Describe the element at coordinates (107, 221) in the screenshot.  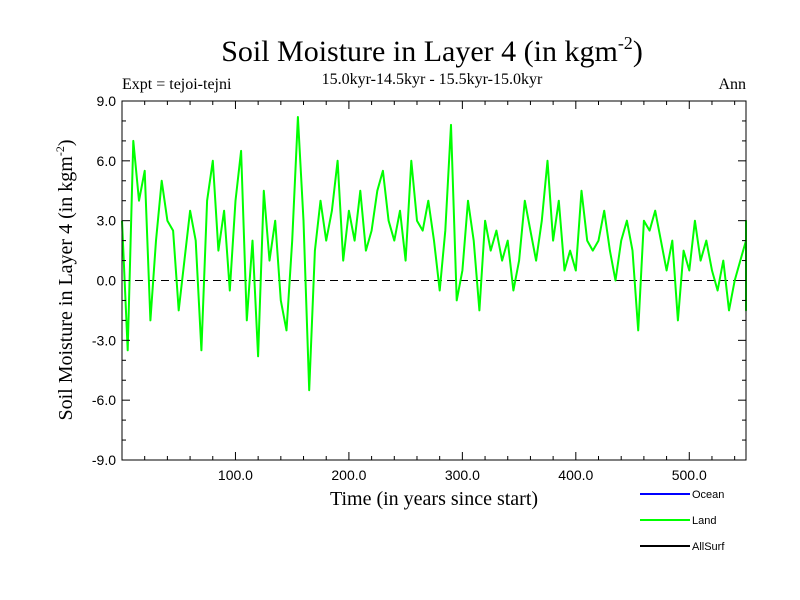
I see `y-tick-label: 3.0` at that location.